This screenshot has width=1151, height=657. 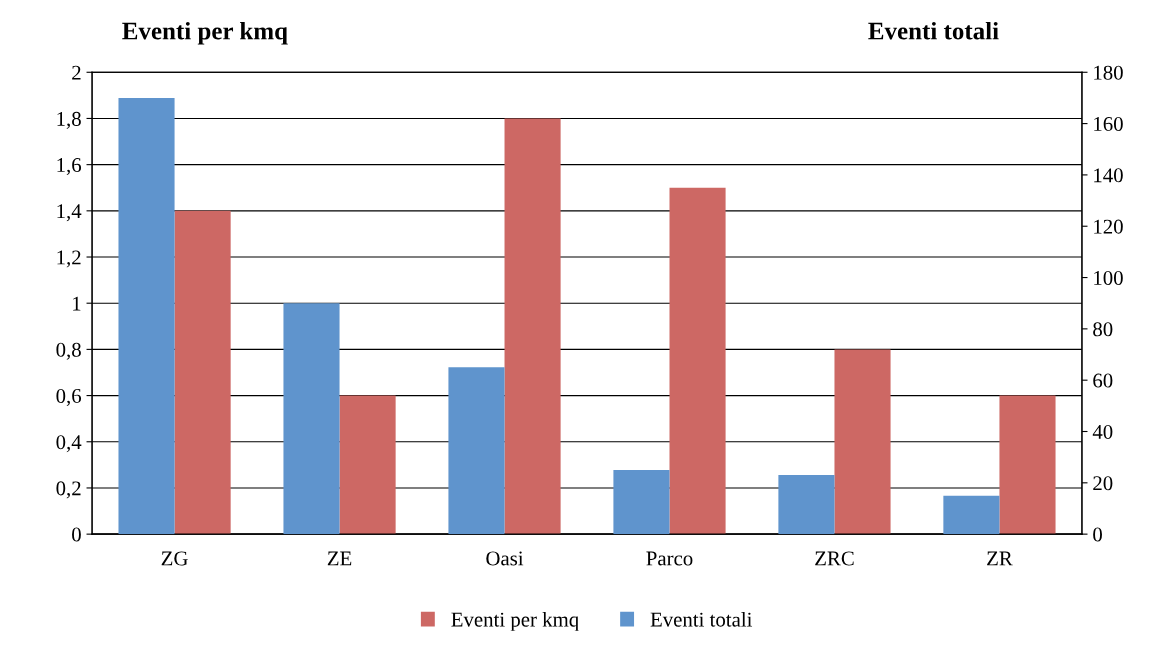 I want to click on y2-axis-title: Eventi totali, so click(x=933, y=30).